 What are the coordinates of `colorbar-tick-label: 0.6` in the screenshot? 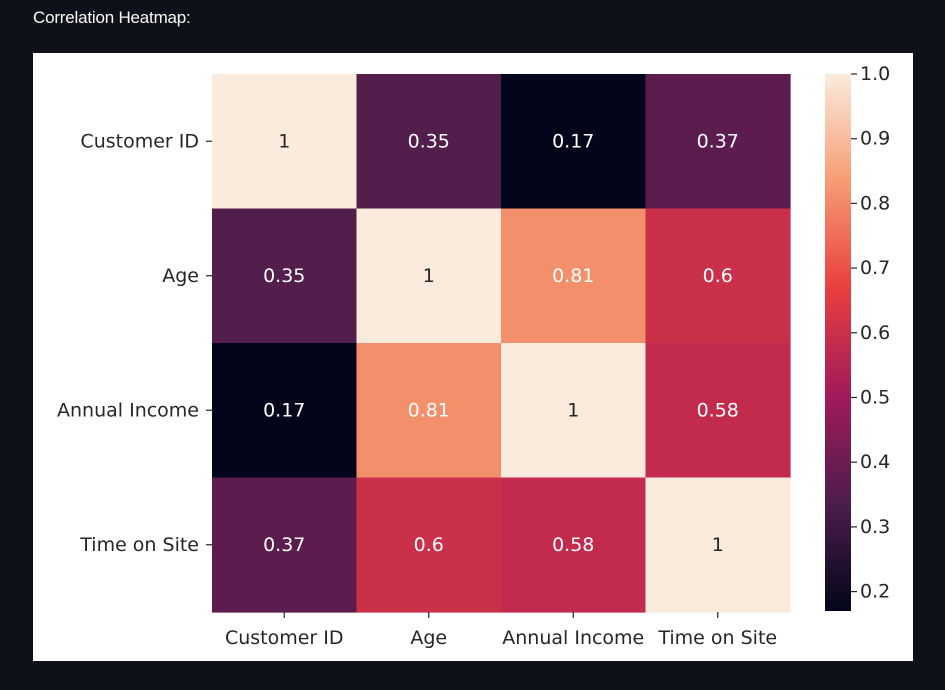 It's located at (875, 333).